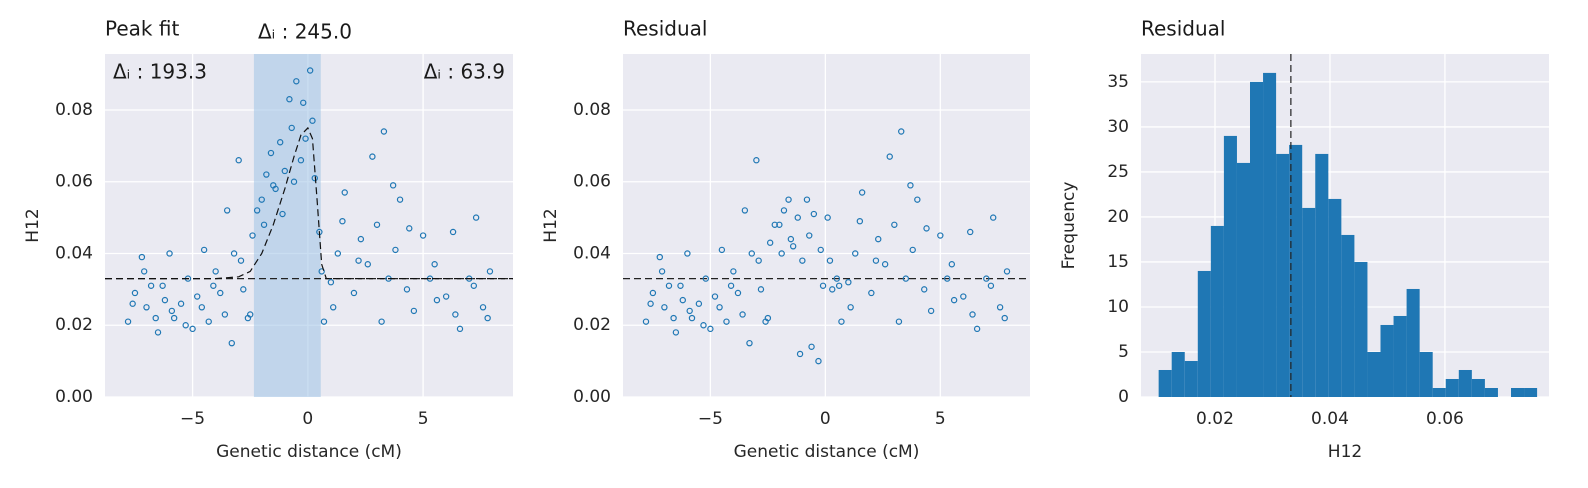 The width and height of the screenshot is (1588, 488). I want to click on y-tick-label: 35, so click(1118, 82).